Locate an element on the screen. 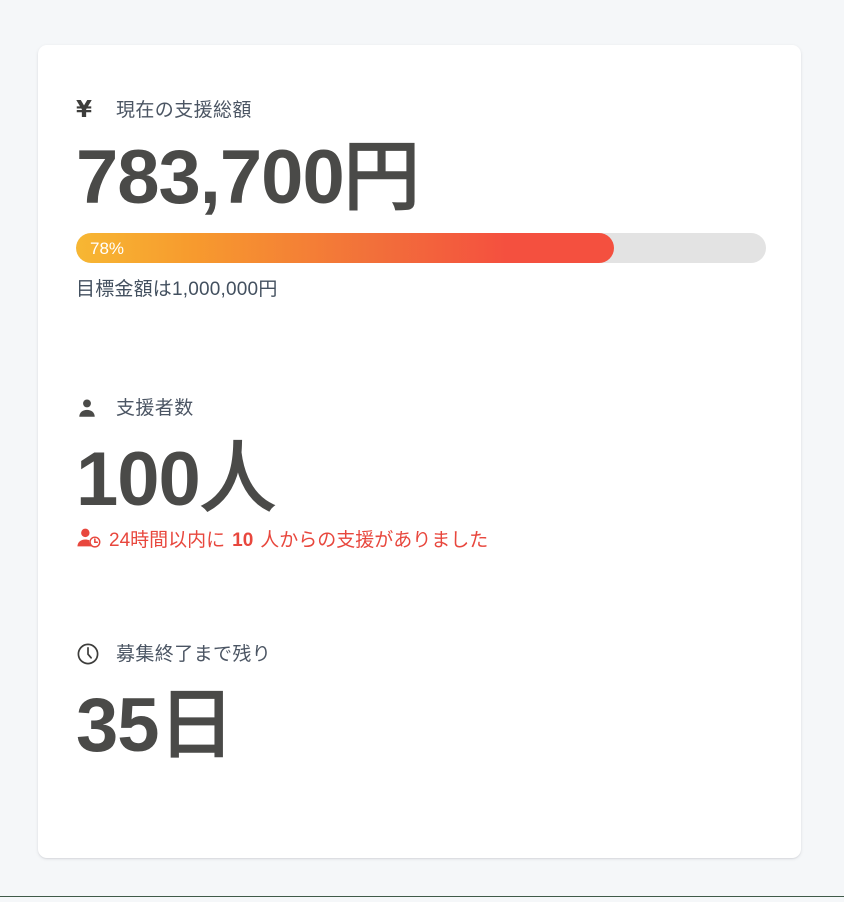 The image size is (844, 902). yen-icon: ¥ is located at coordinates (84, 109).